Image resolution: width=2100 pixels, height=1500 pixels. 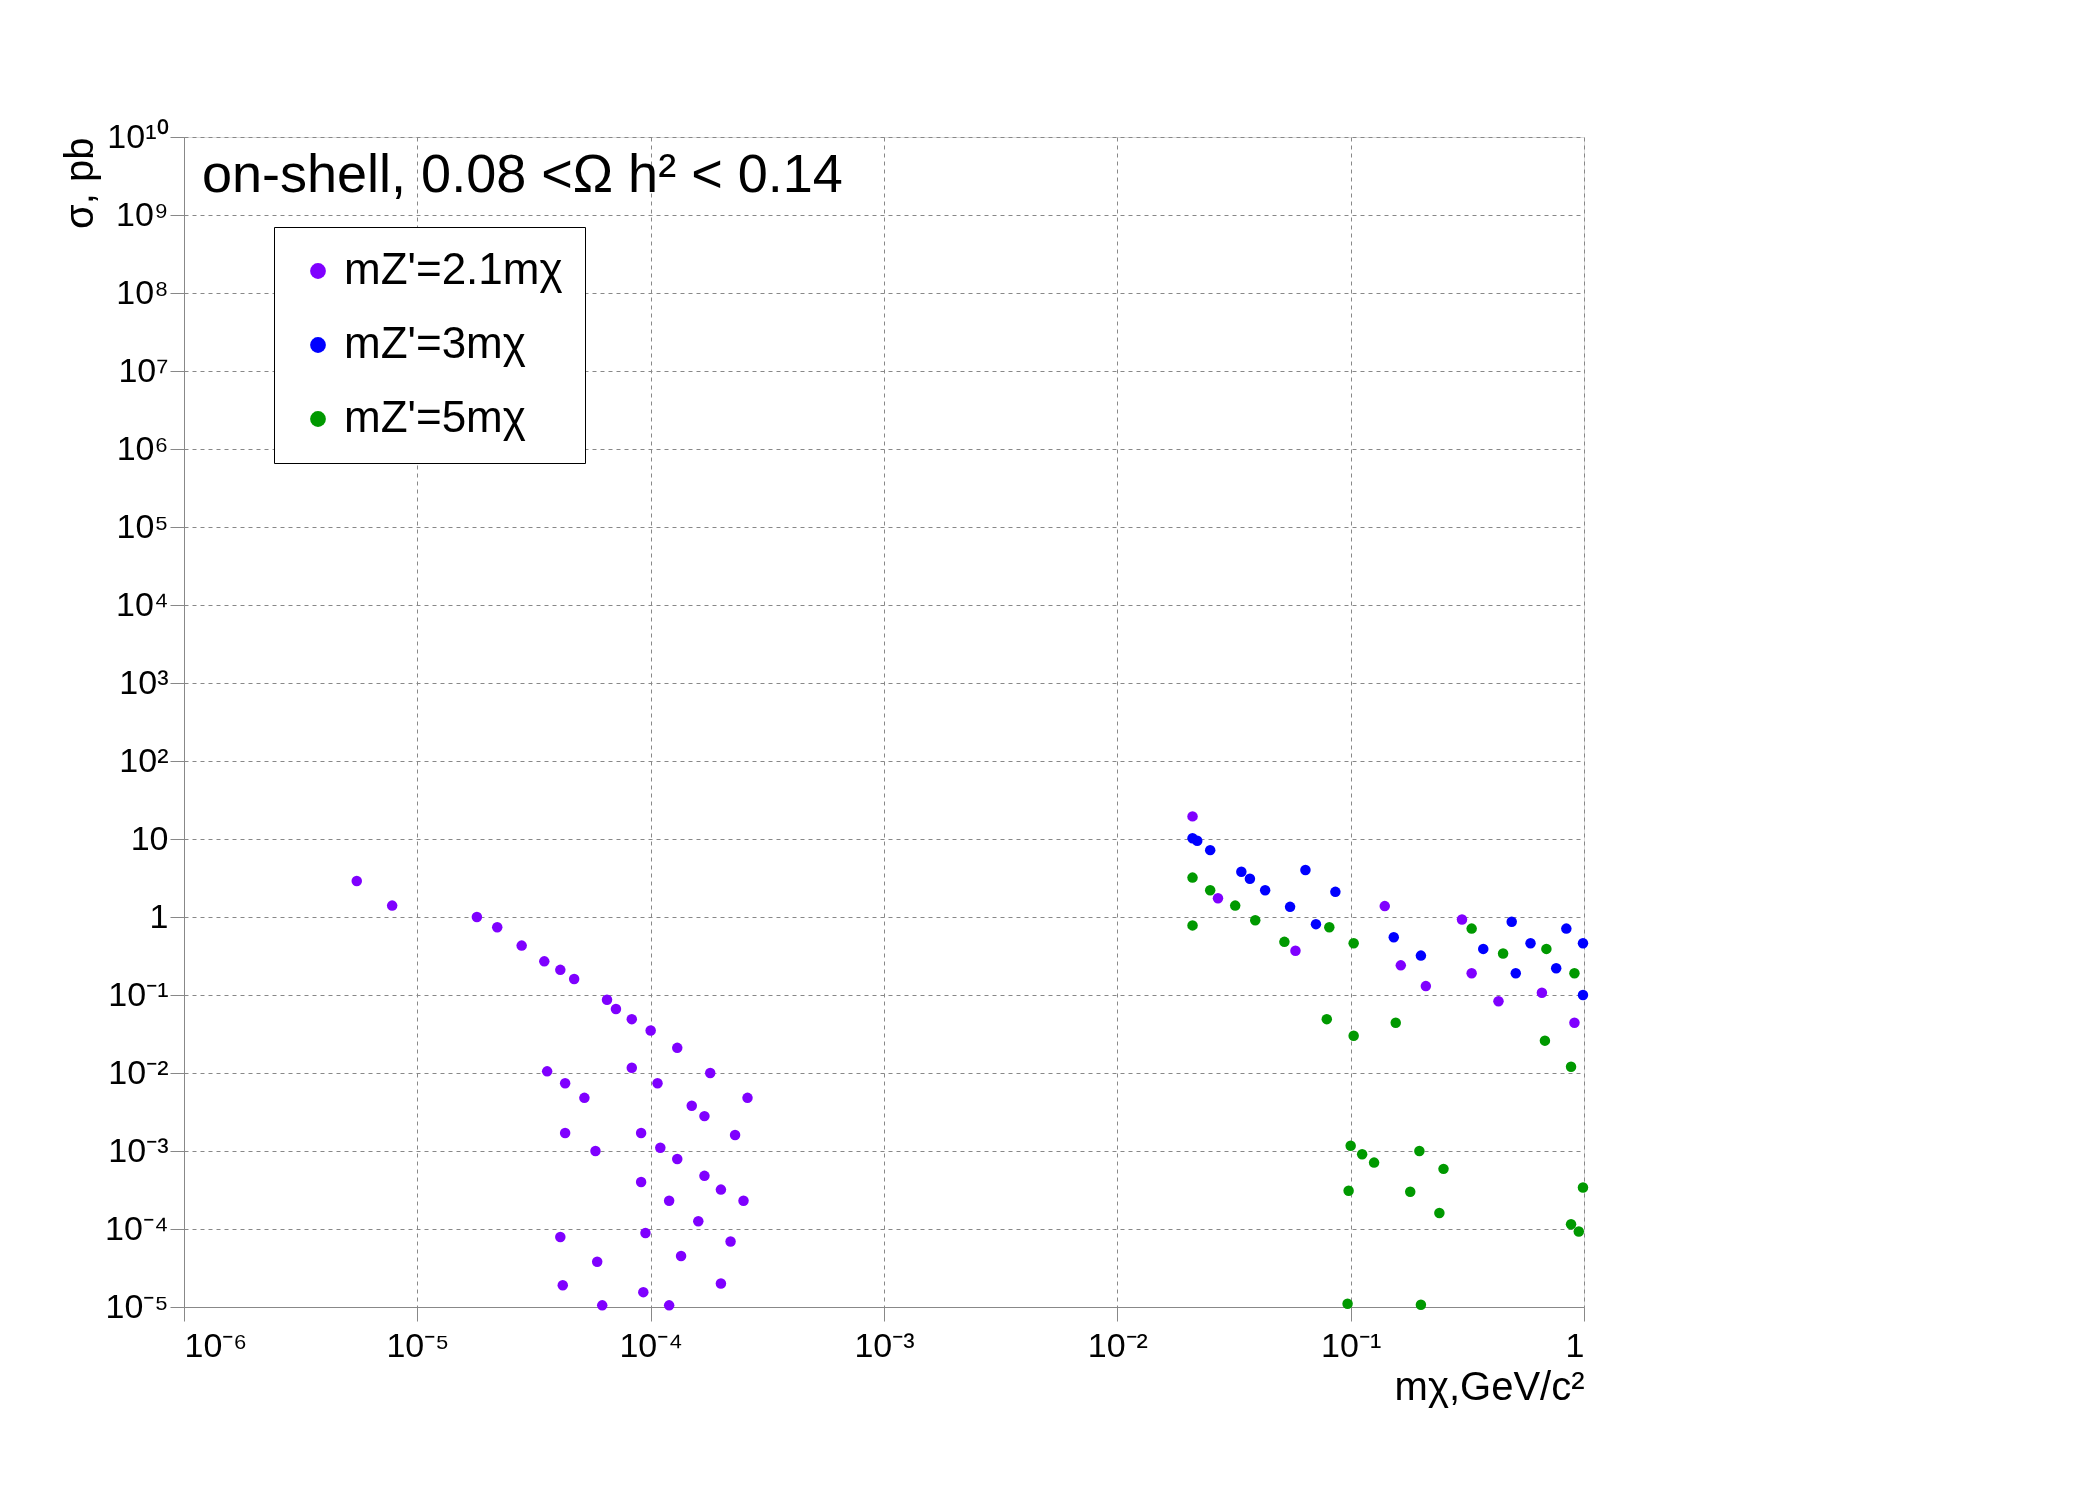 I want to click on x-tick-label: 1, so click(x=1575, y=1344).